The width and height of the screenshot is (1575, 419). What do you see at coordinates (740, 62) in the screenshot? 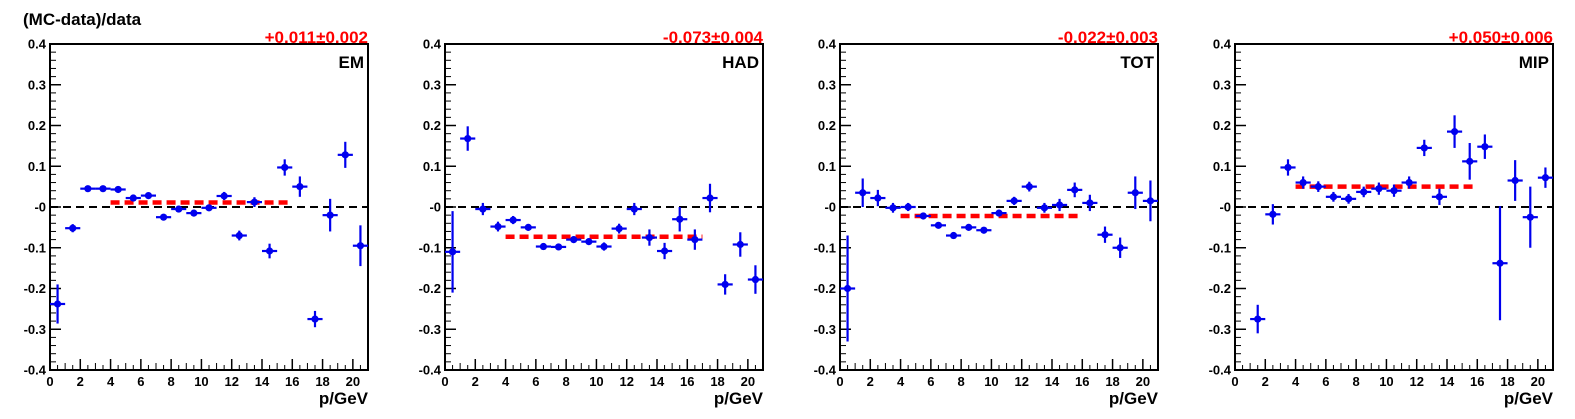
I see `panel-label: HAD` at bounding box center [740, 62].